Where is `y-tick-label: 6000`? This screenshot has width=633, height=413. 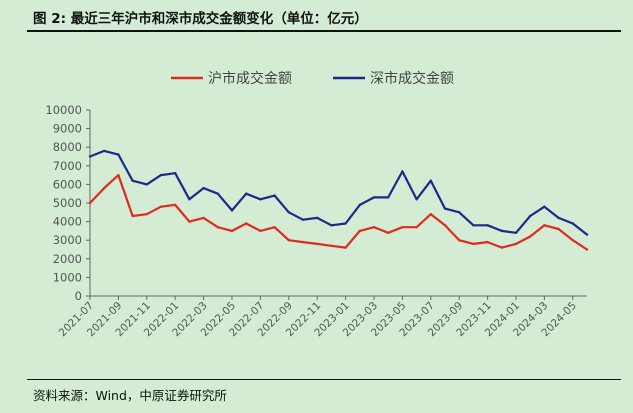
y-tick-label: 6000 is located at coordinates (67, 184).